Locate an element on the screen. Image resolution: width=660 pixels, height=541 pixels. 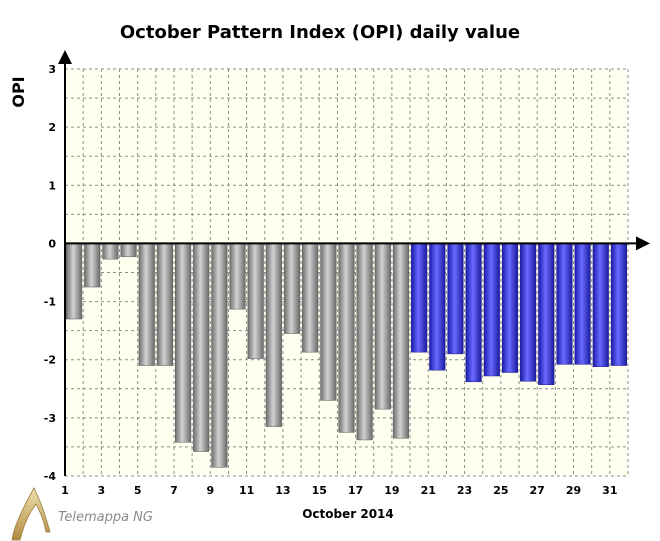
x-tick-label: 11 is located at coordinates (246, 490).